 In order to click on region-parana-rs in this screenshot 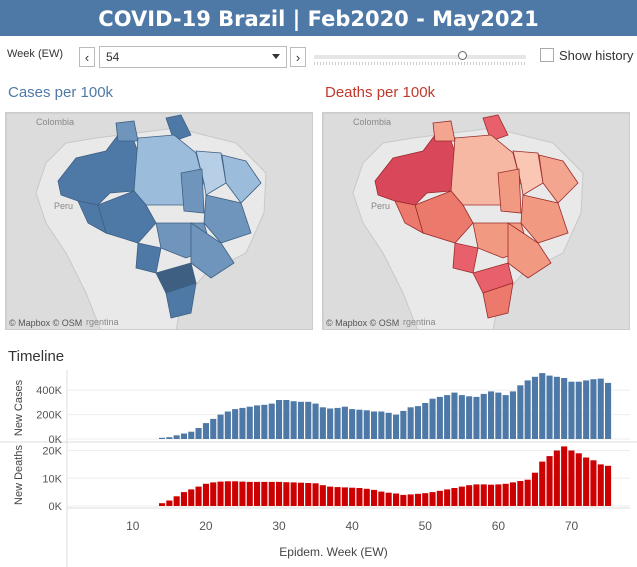, I will do `click(181, 300)`.